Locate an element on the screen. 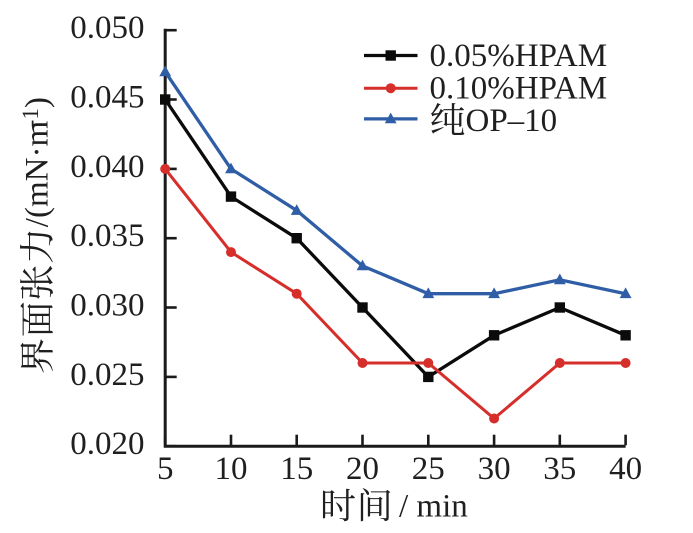 The height and width of the screenshot is (533, 693). svg-text: -1 is located at coordinates (30, 117).